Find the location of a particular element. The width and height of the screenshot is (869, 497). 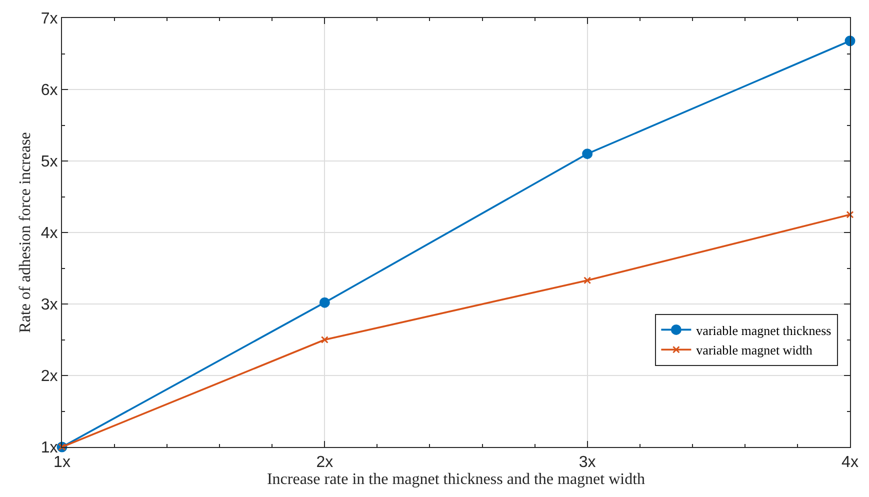

y-axis-title: Rate of adhesion force increase is located at coordinates (25, 232).